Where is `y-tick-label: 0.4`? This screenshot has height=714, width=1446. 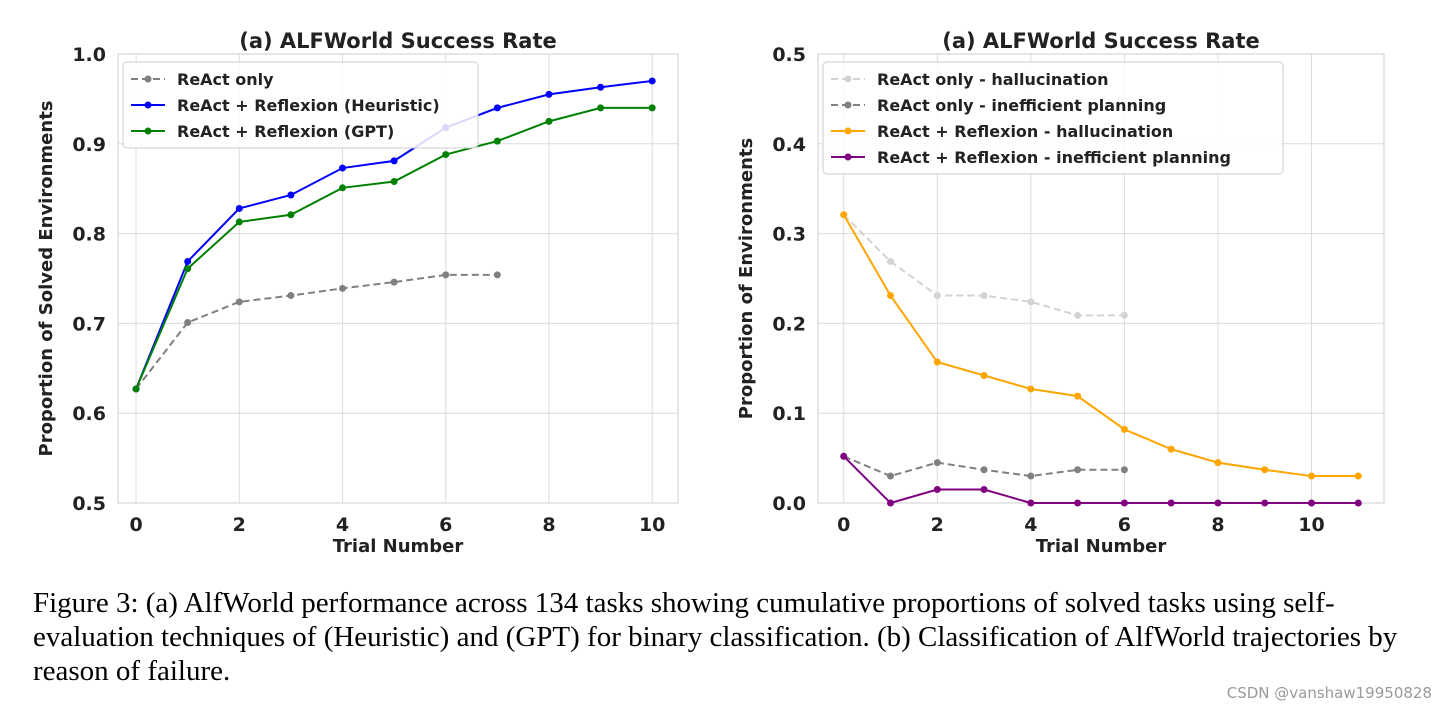 y-tick-label: 0.4 is located at coordinates (789, 145).